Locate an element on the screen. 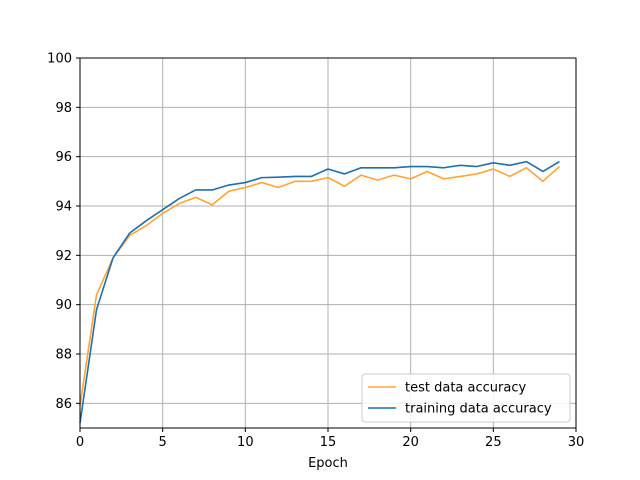 This screenshot has height=480, width=640. x-tick-label: 30 is located at coordinates (576, 442).